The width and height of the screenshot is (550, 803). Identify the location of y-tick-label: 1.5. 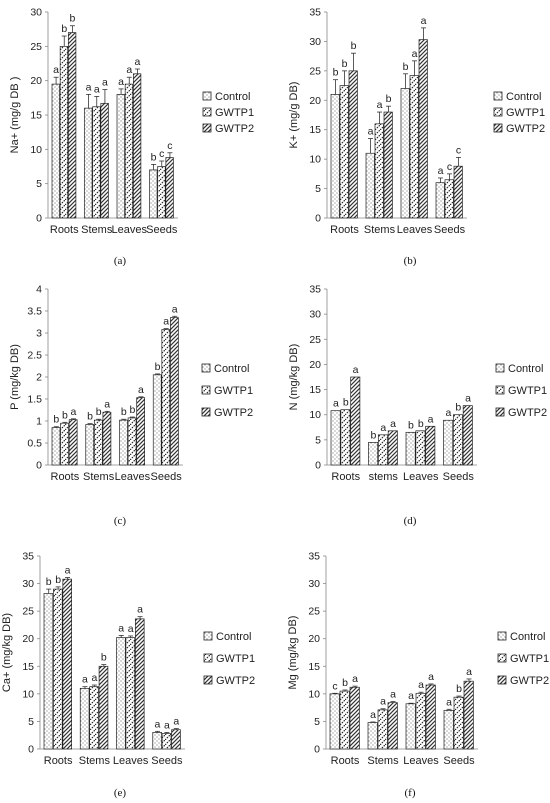
(34, 400).